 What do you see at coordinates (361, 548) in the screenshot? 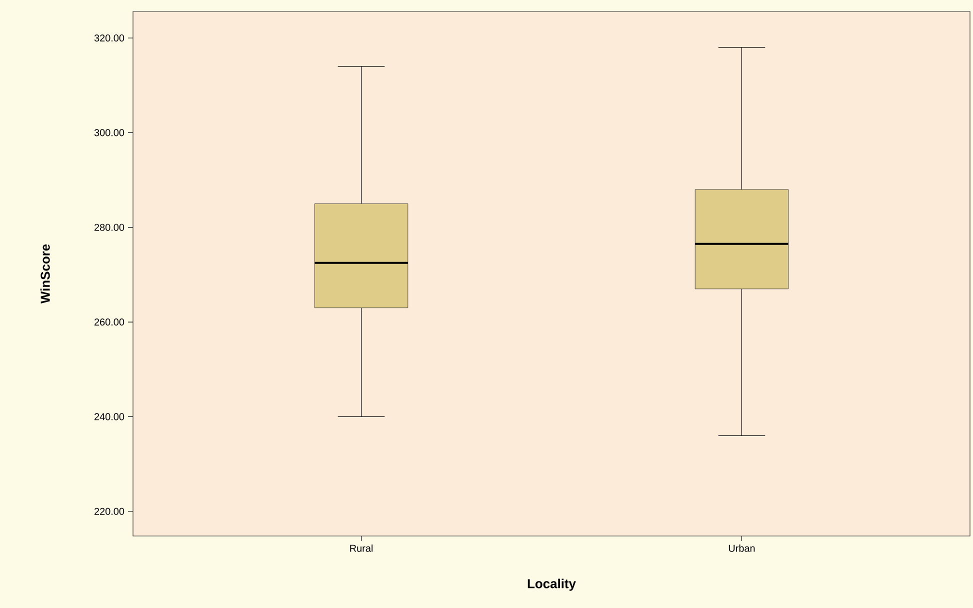
I see `x-tick-label: Rural` at bounding box center [361, 548].